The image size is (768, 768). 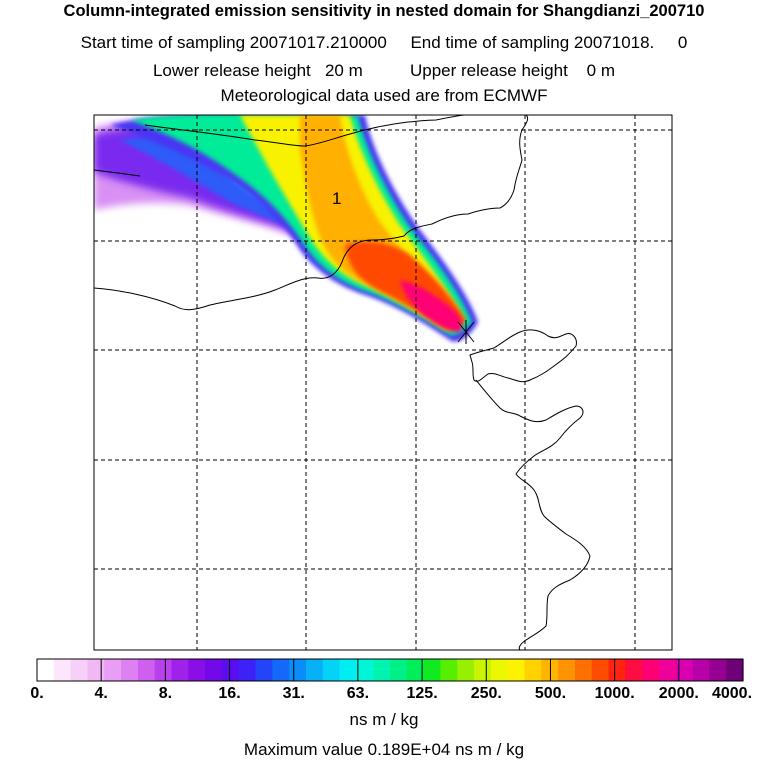 What do you see at coordinates (384, 749) in the screenshot?
I see `maximum-value-text: Maximum value 0.189E+04 ns m / kg` at bounding box center [384, 749].